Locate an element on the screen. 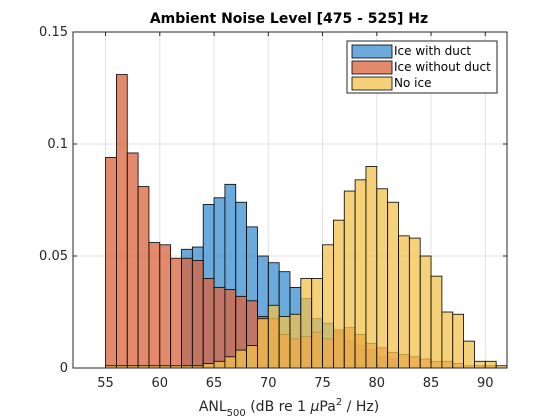 The height and width of the screenshot is (420, 560). x-label-superscript: 2 is located at coordinates (339, 402).